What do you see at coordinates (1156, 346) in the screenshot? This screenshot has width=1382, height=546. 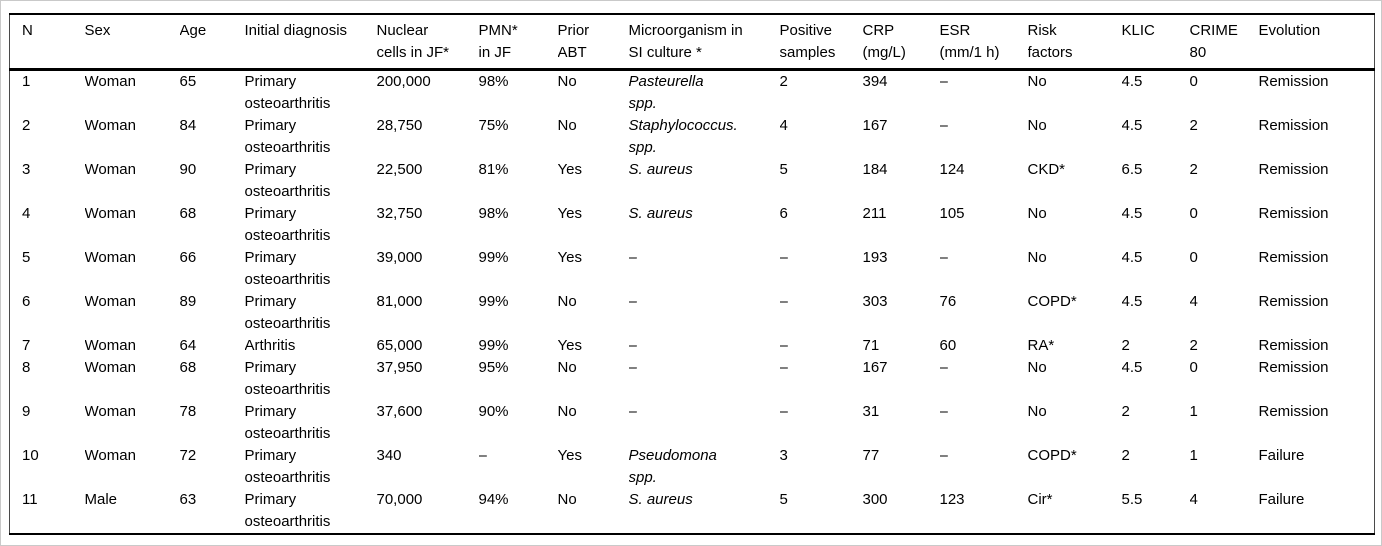 I see `cell-klic: 2` at bounding box center [1156, 346].